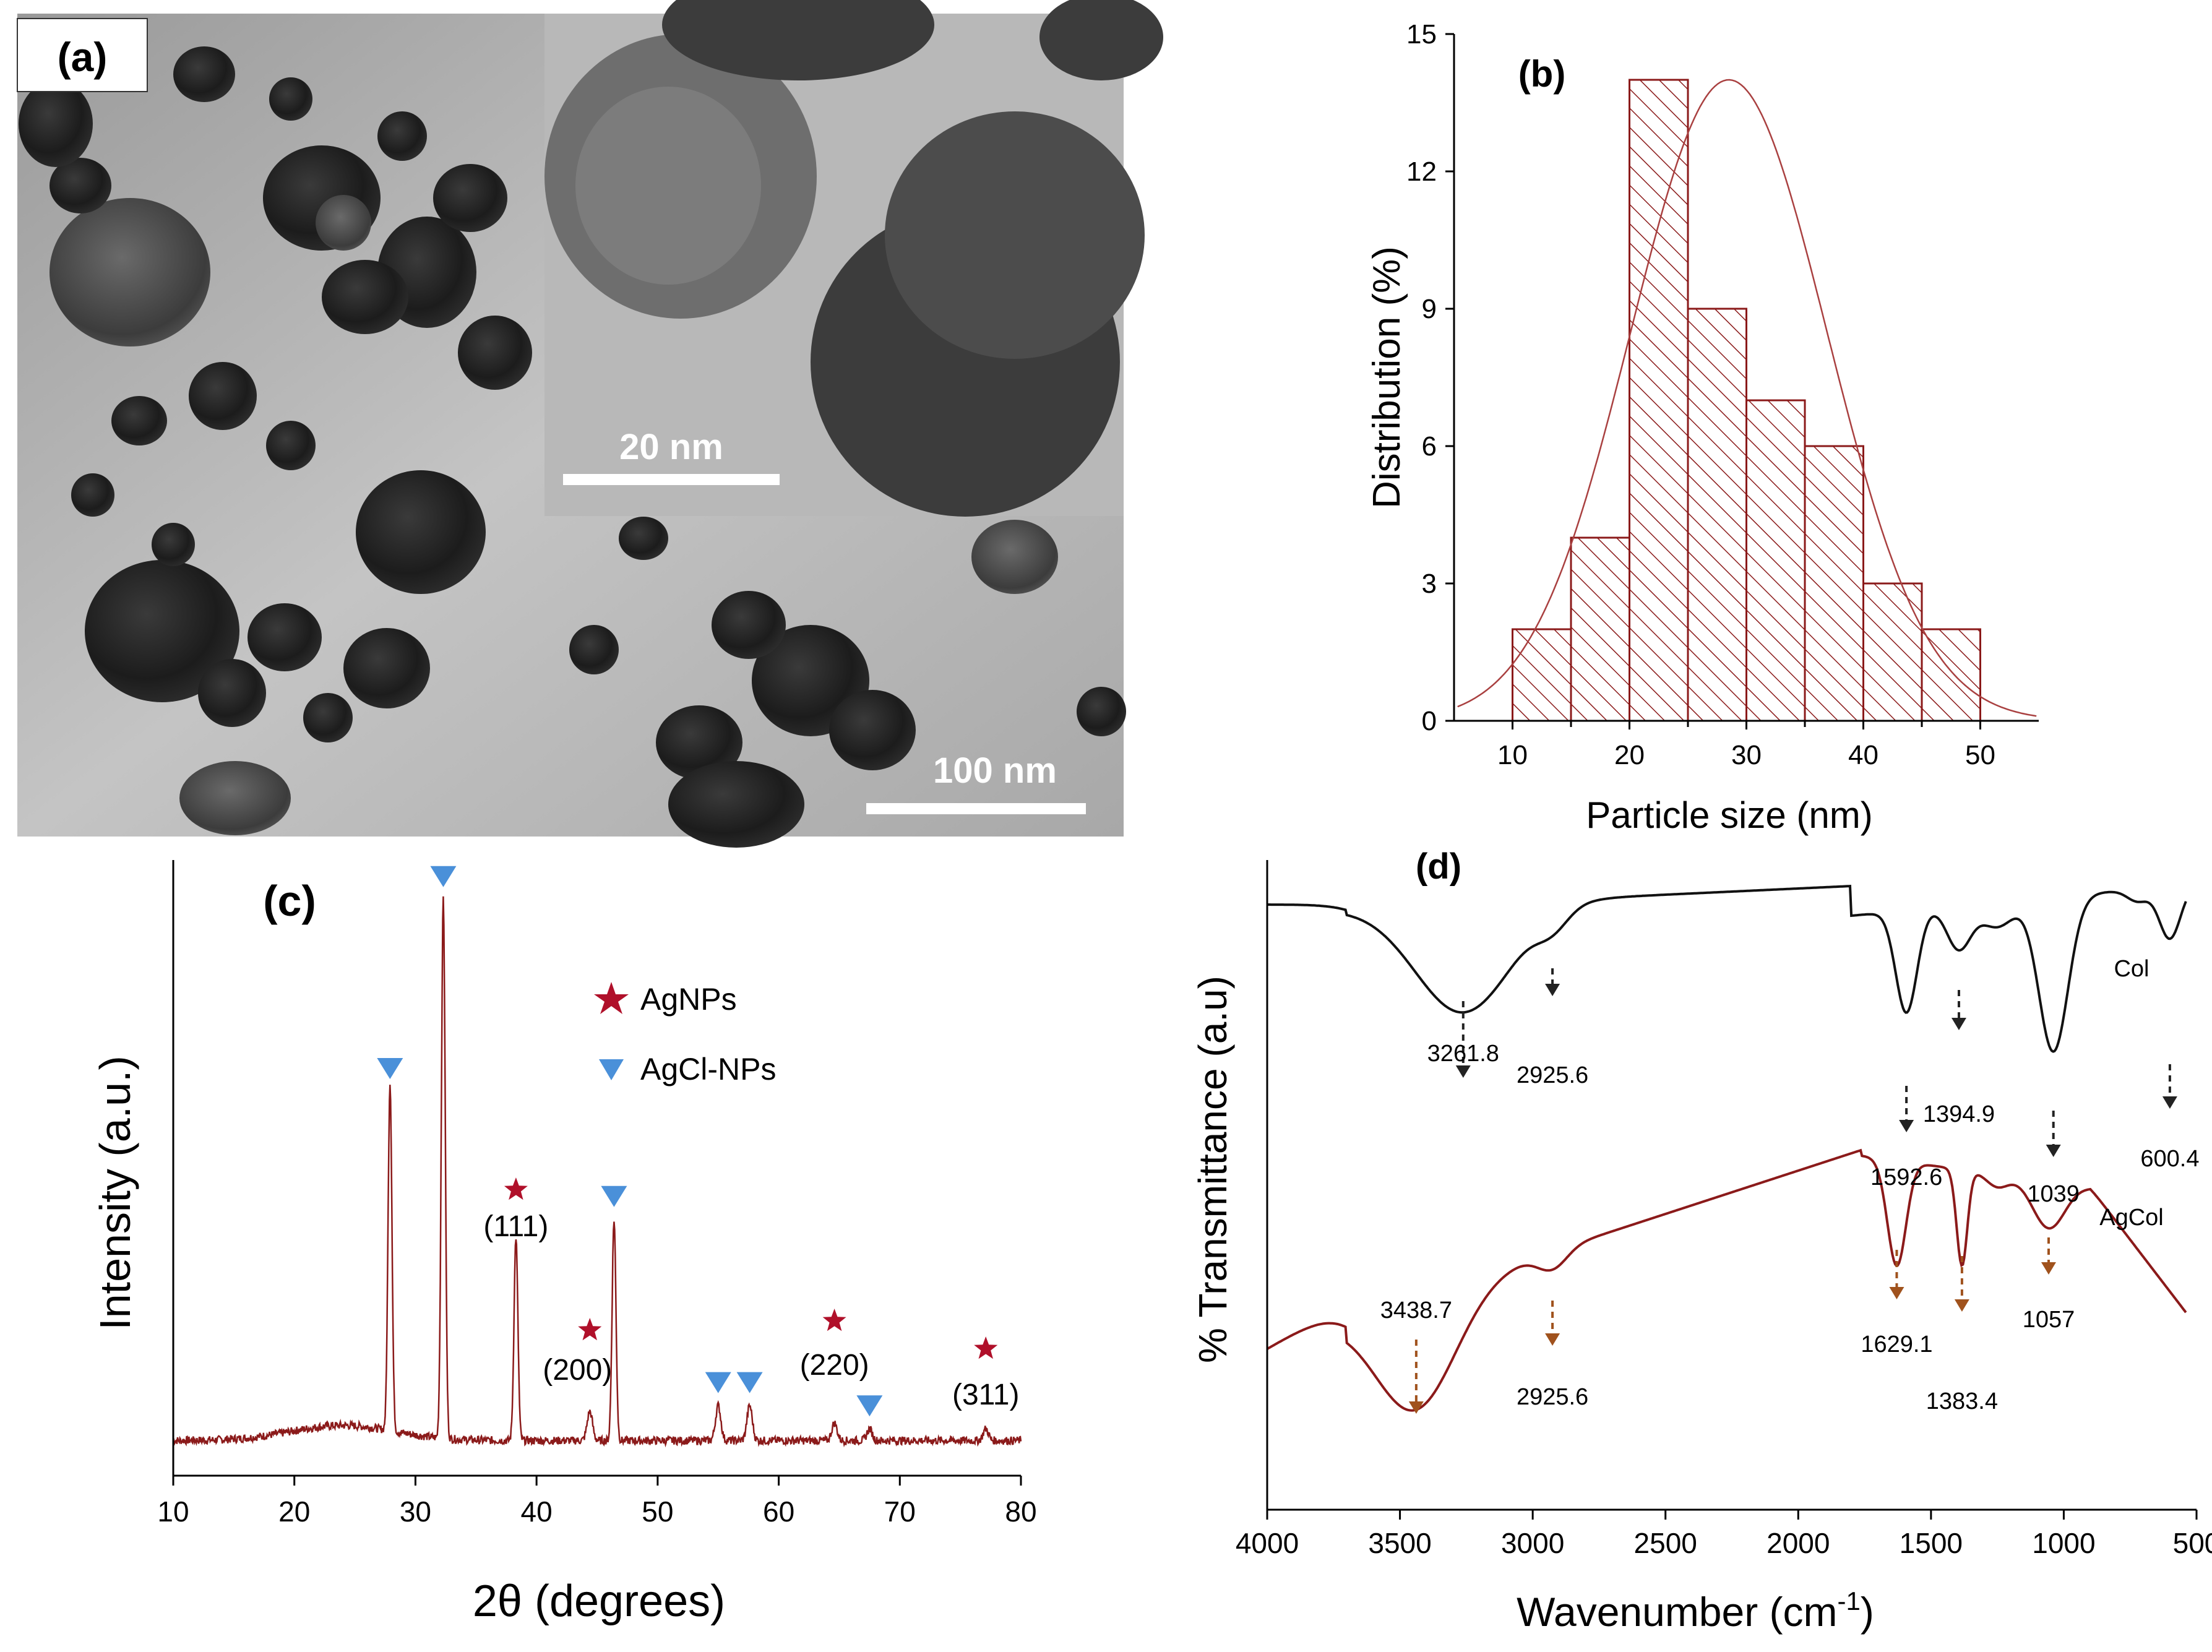 The width and height of the screenshot is (2212, 1652). Describe the element at coordinates (1746, 746) in the screenshot. I see `x-axis-ticks: 10 20 30 40 50` at that location.